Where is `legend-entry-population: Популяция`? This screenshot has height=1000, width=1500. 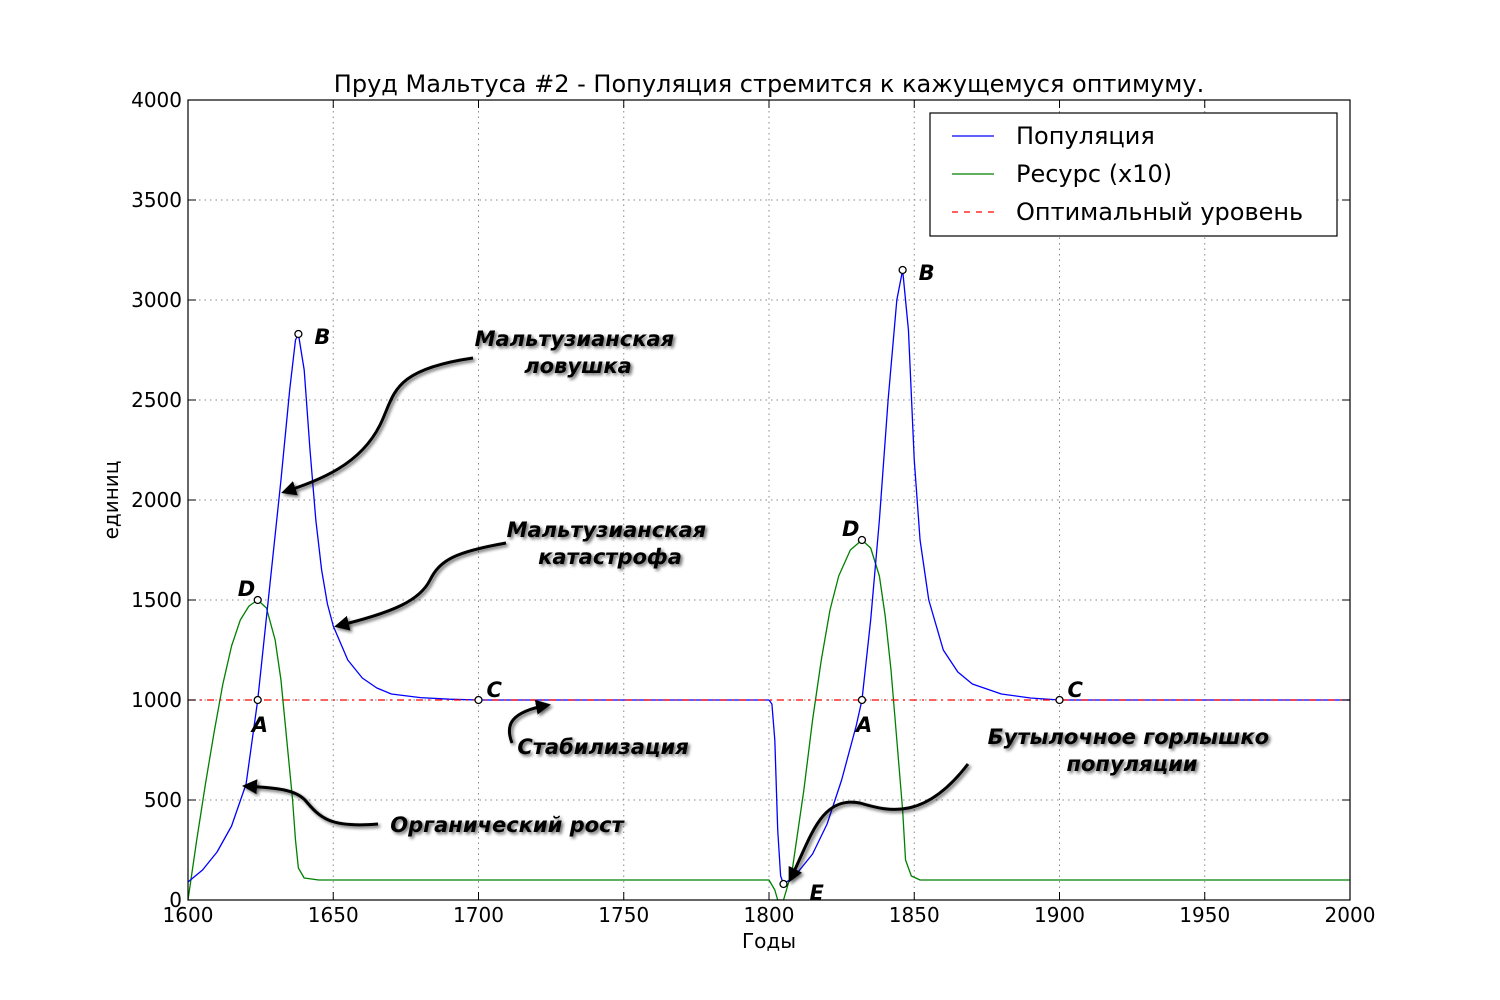
legend-entry-population: Популяция is located at coordinates (1085, 136).